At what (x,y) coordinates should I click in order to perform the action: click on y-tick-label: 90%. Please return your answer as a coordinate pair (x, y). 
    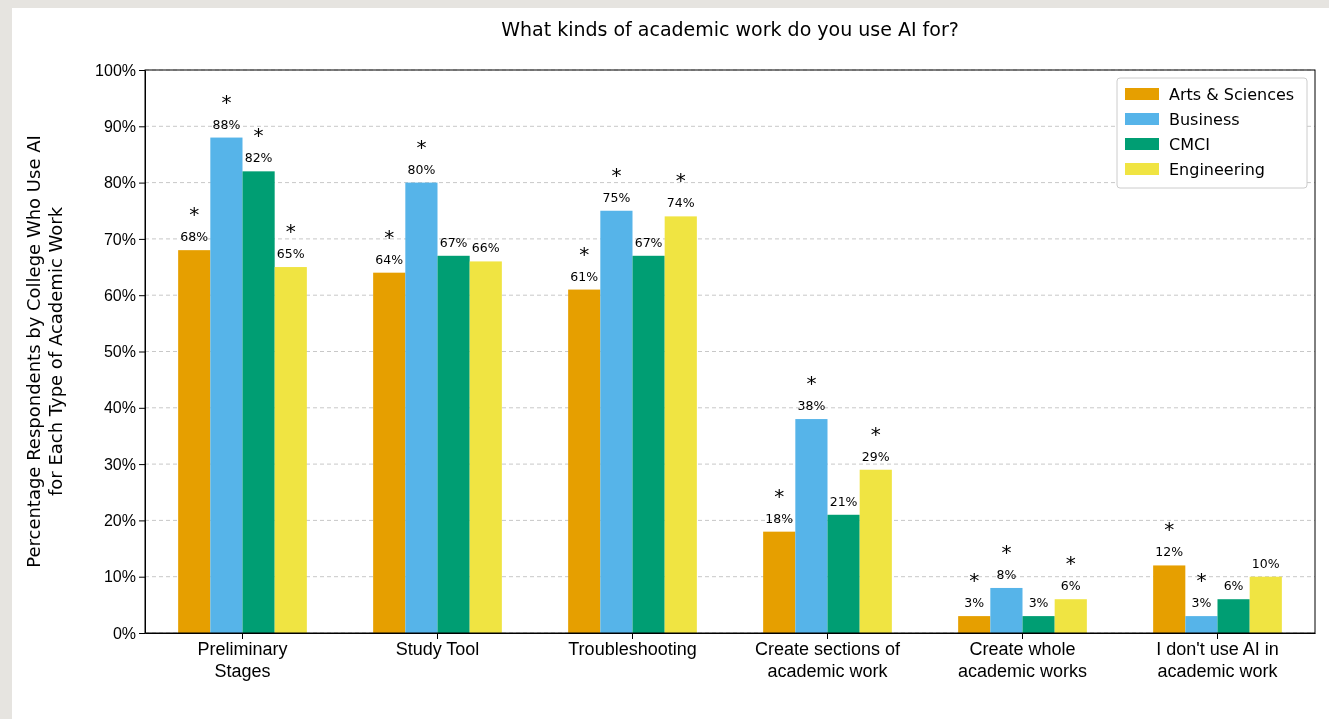
    Looking at the image, I should click on (119, 126).